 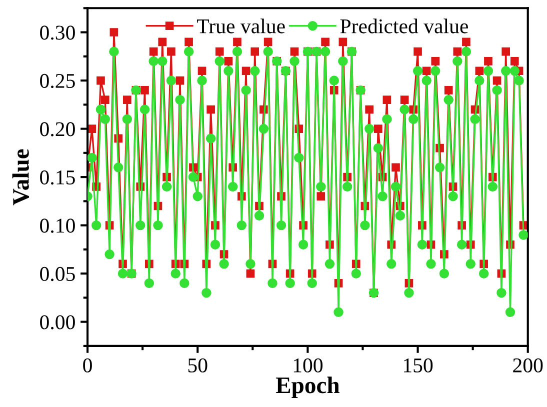 What do you see at coordinates (198, 365) in the screenshot?
I see `x-tick-label: 50` at bounding box center [198, 365].